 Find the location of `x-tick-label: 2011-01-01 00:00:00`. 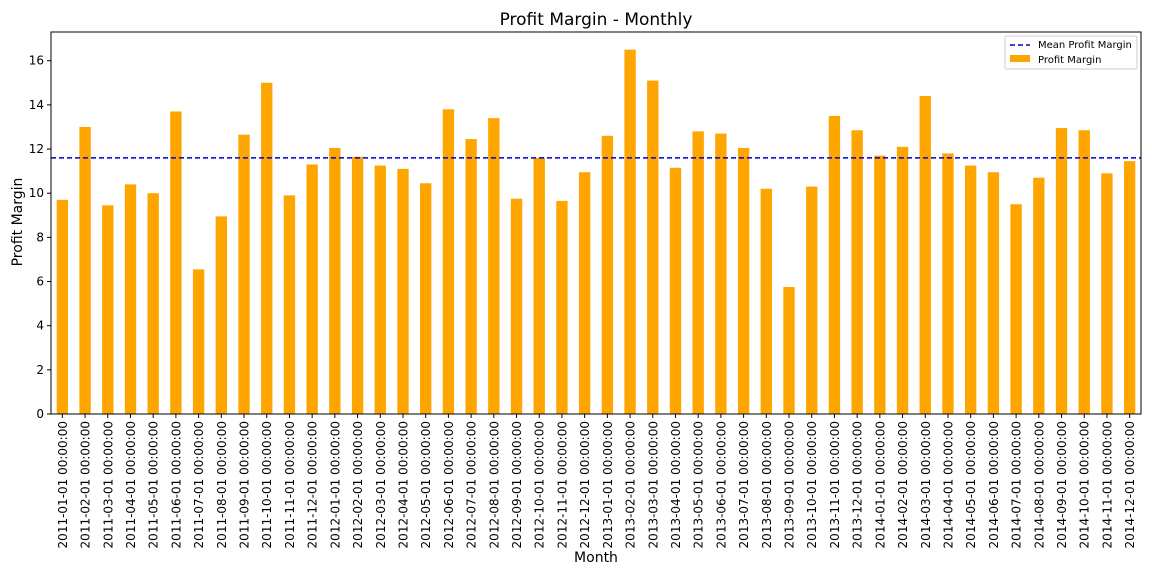

x-tick-label: 2011-01-01 00:00:00 is located at coordinates (63, 484).